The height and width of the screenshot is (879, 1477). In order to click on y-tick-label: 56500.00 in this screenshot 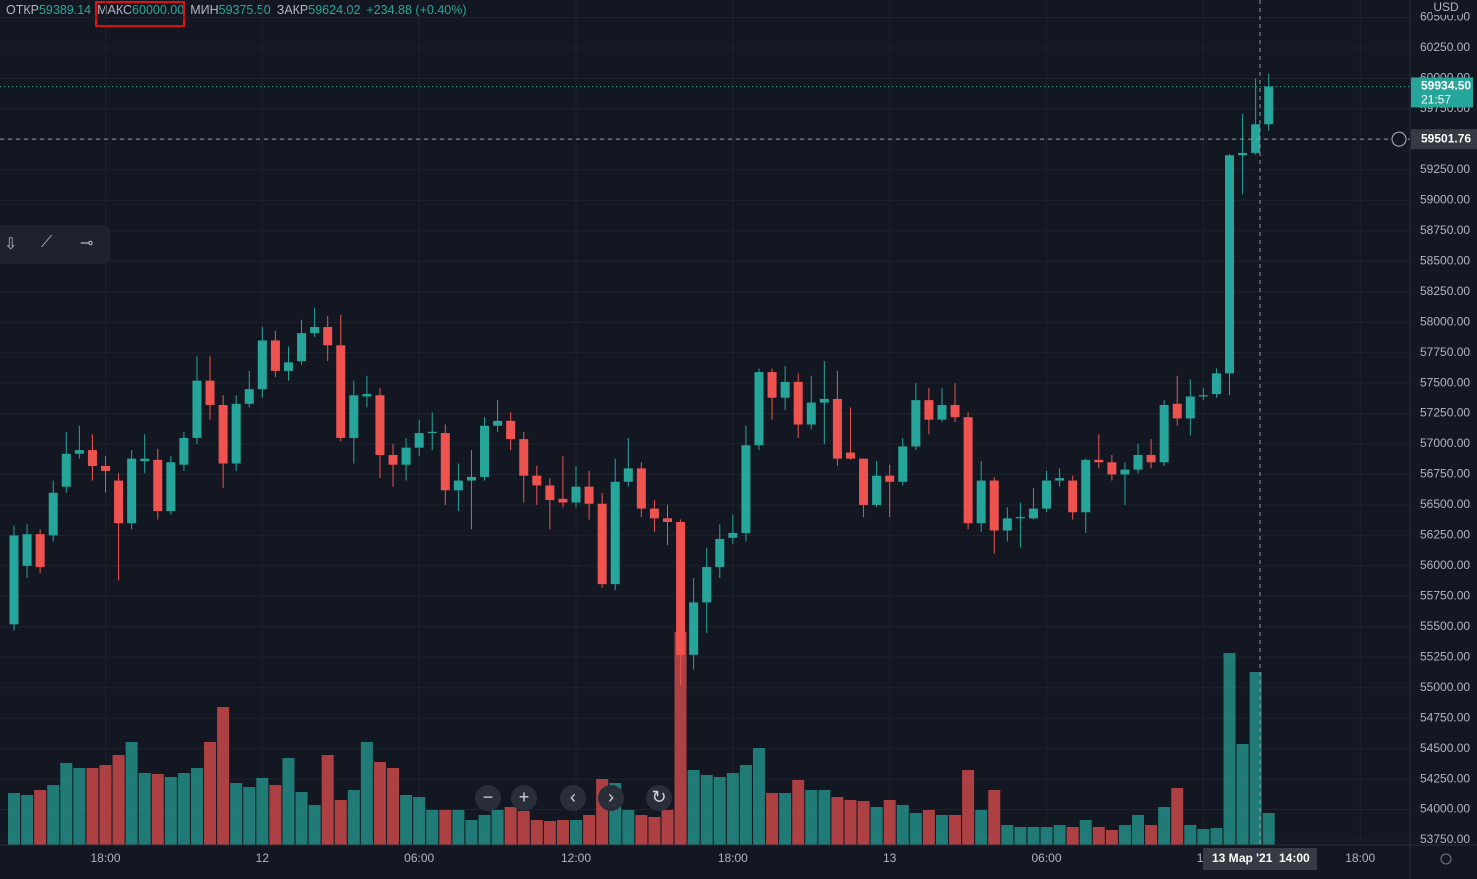, I will do `click(1445, 504)`.